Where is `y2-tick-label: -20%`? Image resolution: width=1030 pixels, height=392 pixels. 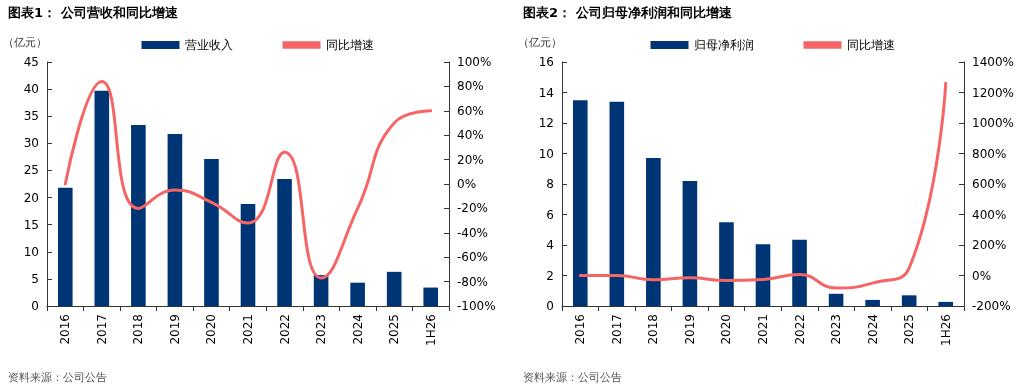 y2-tick-label: -20% is located at coordinates (473, 208).